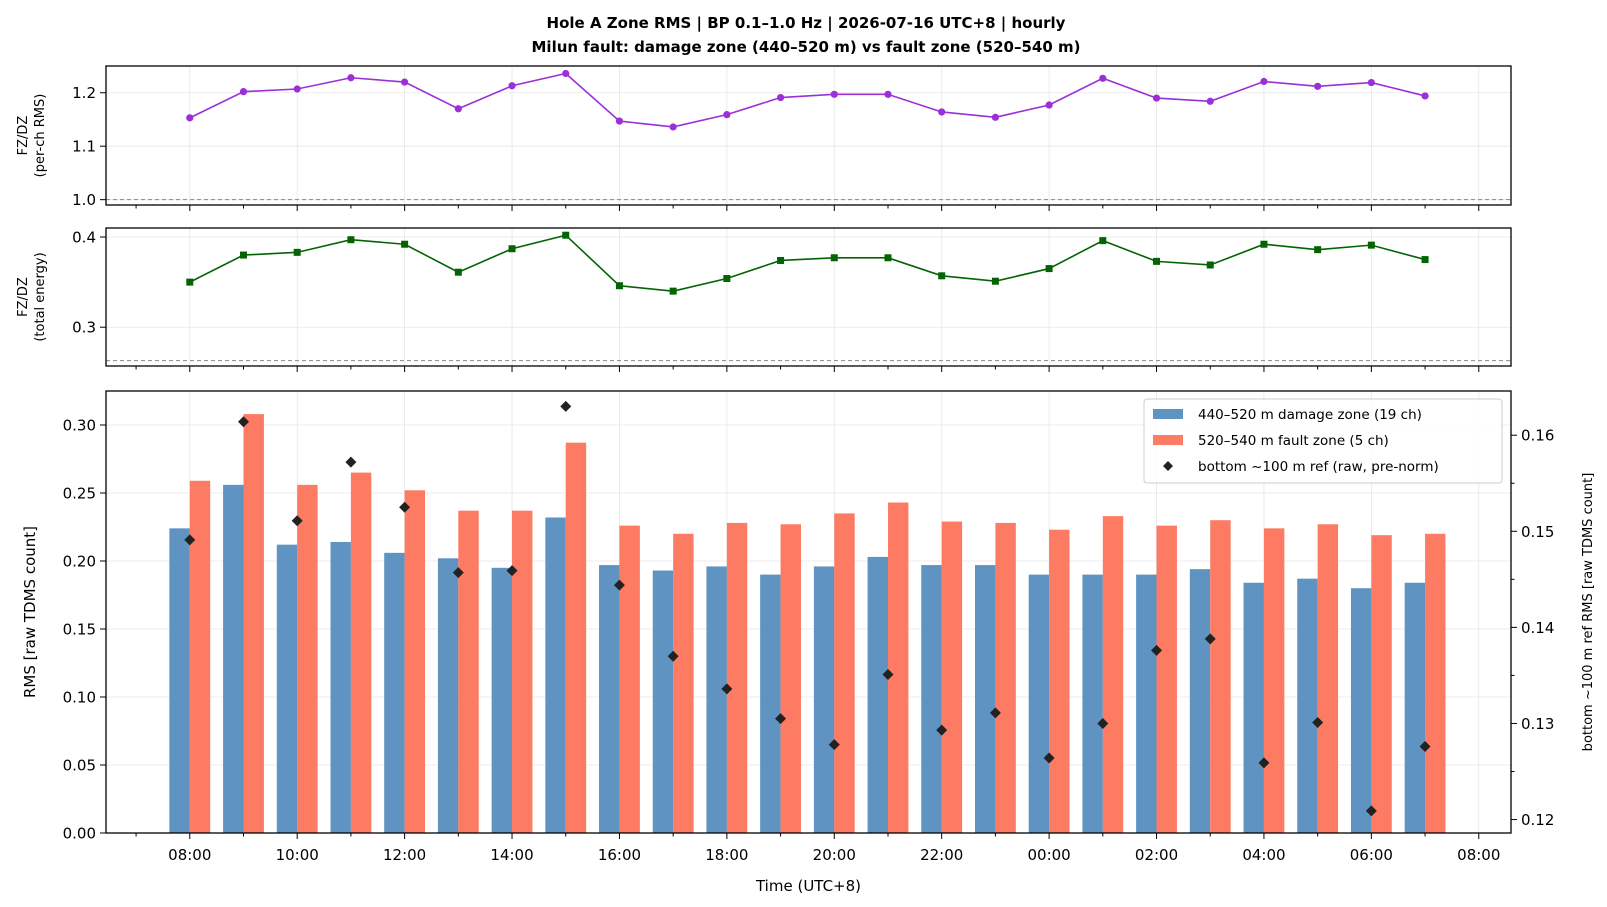  Describe the element at coordinates (84, 93) in the screenshot. I see `y-tick-label: 1.2` at that location.